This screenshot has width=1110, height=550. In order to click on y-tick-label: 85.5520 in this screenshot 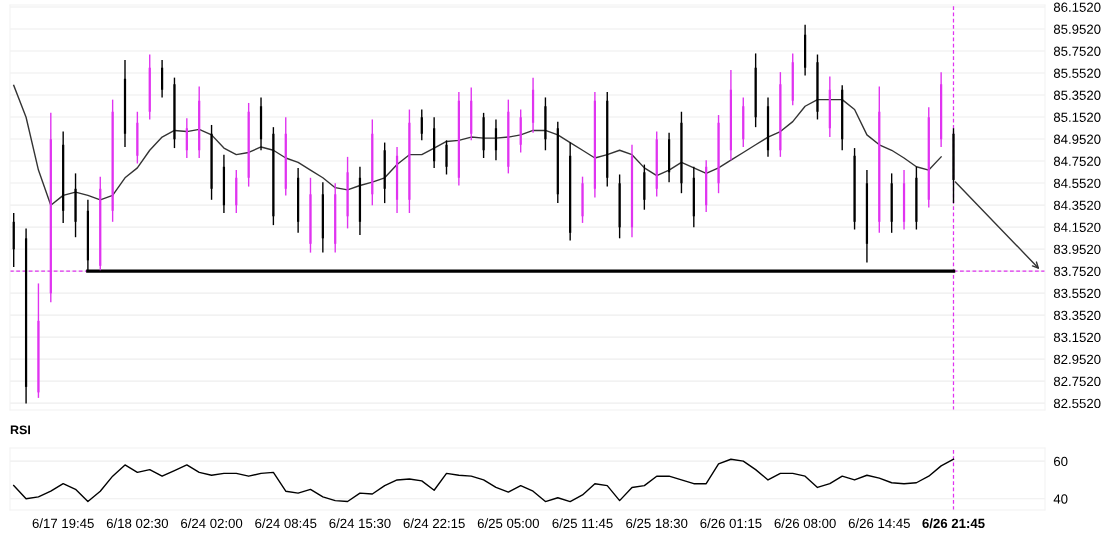, I will do `click(1077, 73)`.